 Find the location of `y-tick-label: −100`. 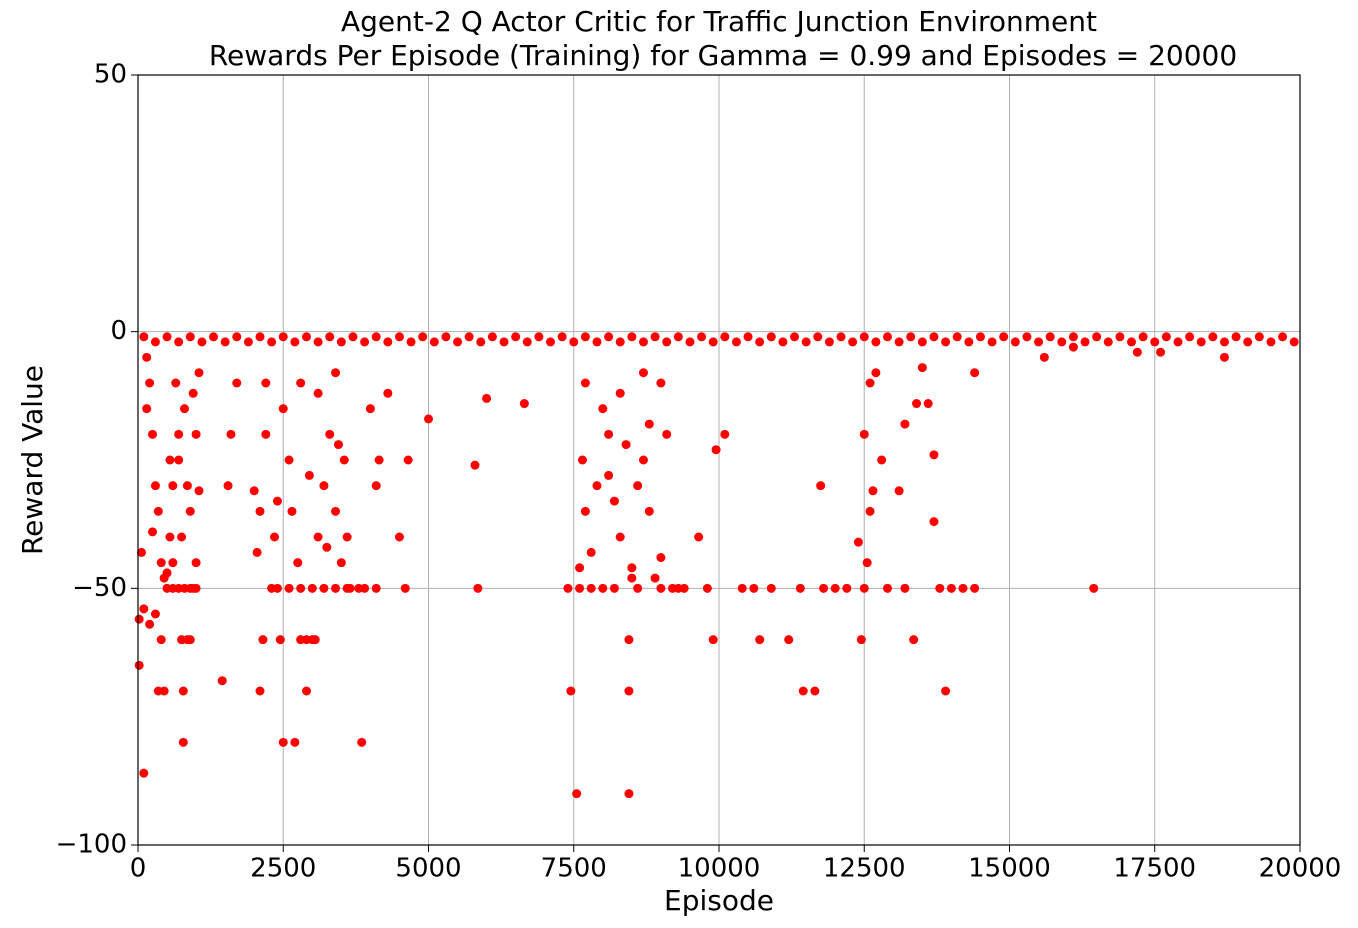

y-tick-label: −100 is located at coordinates (91, 845).